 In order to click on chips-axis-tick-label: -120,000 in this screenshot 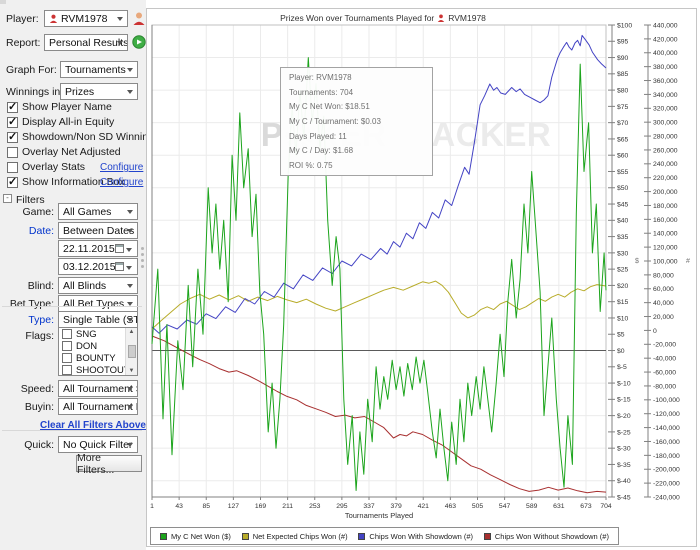, I will do `click(666, 414)`.